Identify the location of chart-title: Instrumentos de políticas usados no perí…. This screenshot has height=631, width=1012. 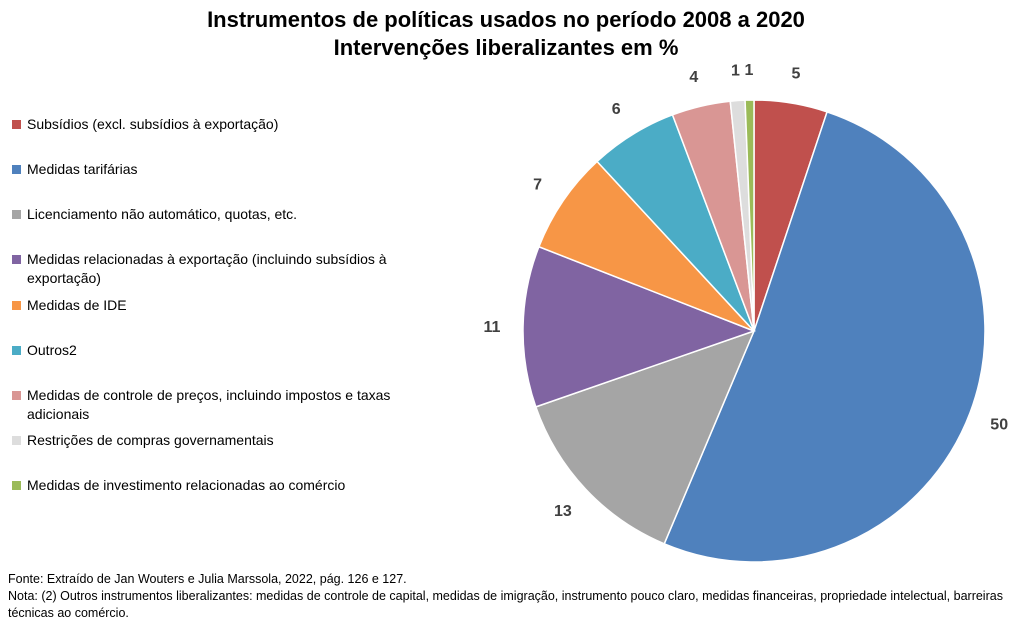
(506, 19).